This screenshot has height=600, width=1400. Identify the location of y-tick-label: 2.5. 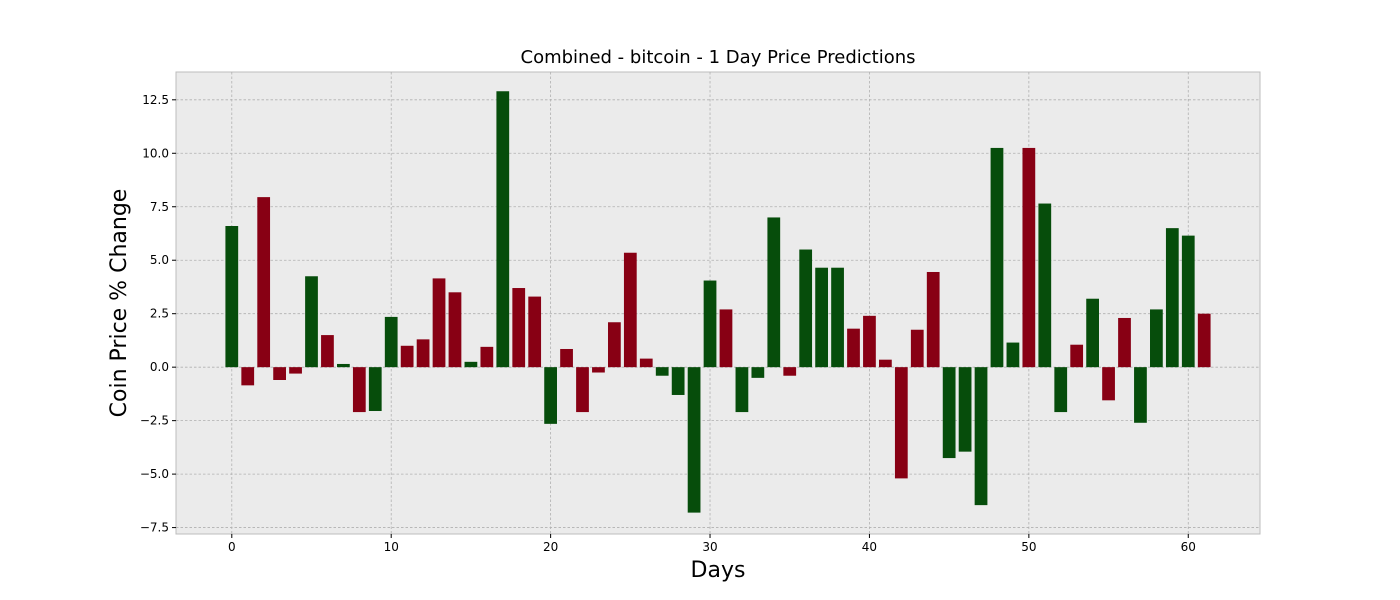
(159, 314).